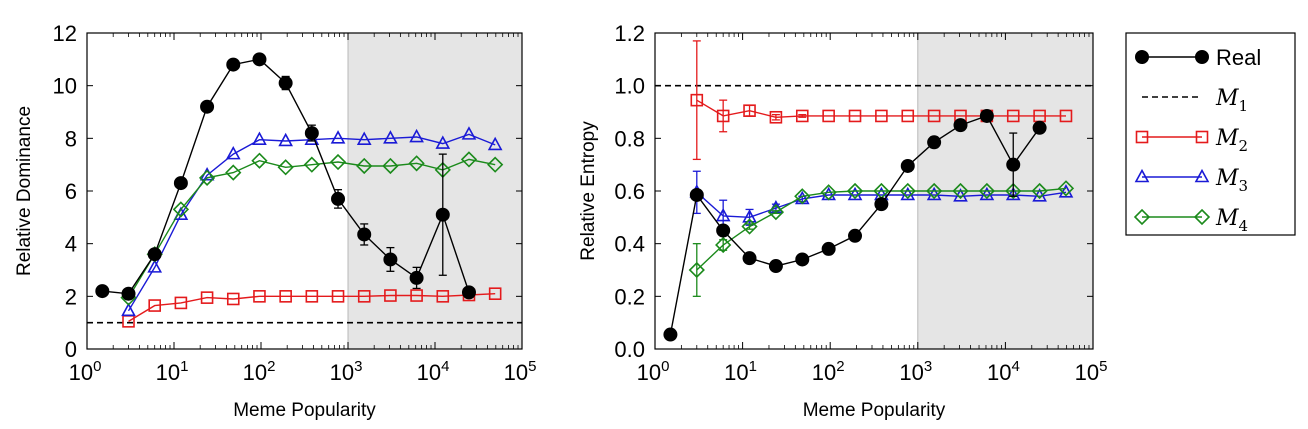 This screenshot has height=429, width=1308. I want to click on shaded-region, so click(435, 191).